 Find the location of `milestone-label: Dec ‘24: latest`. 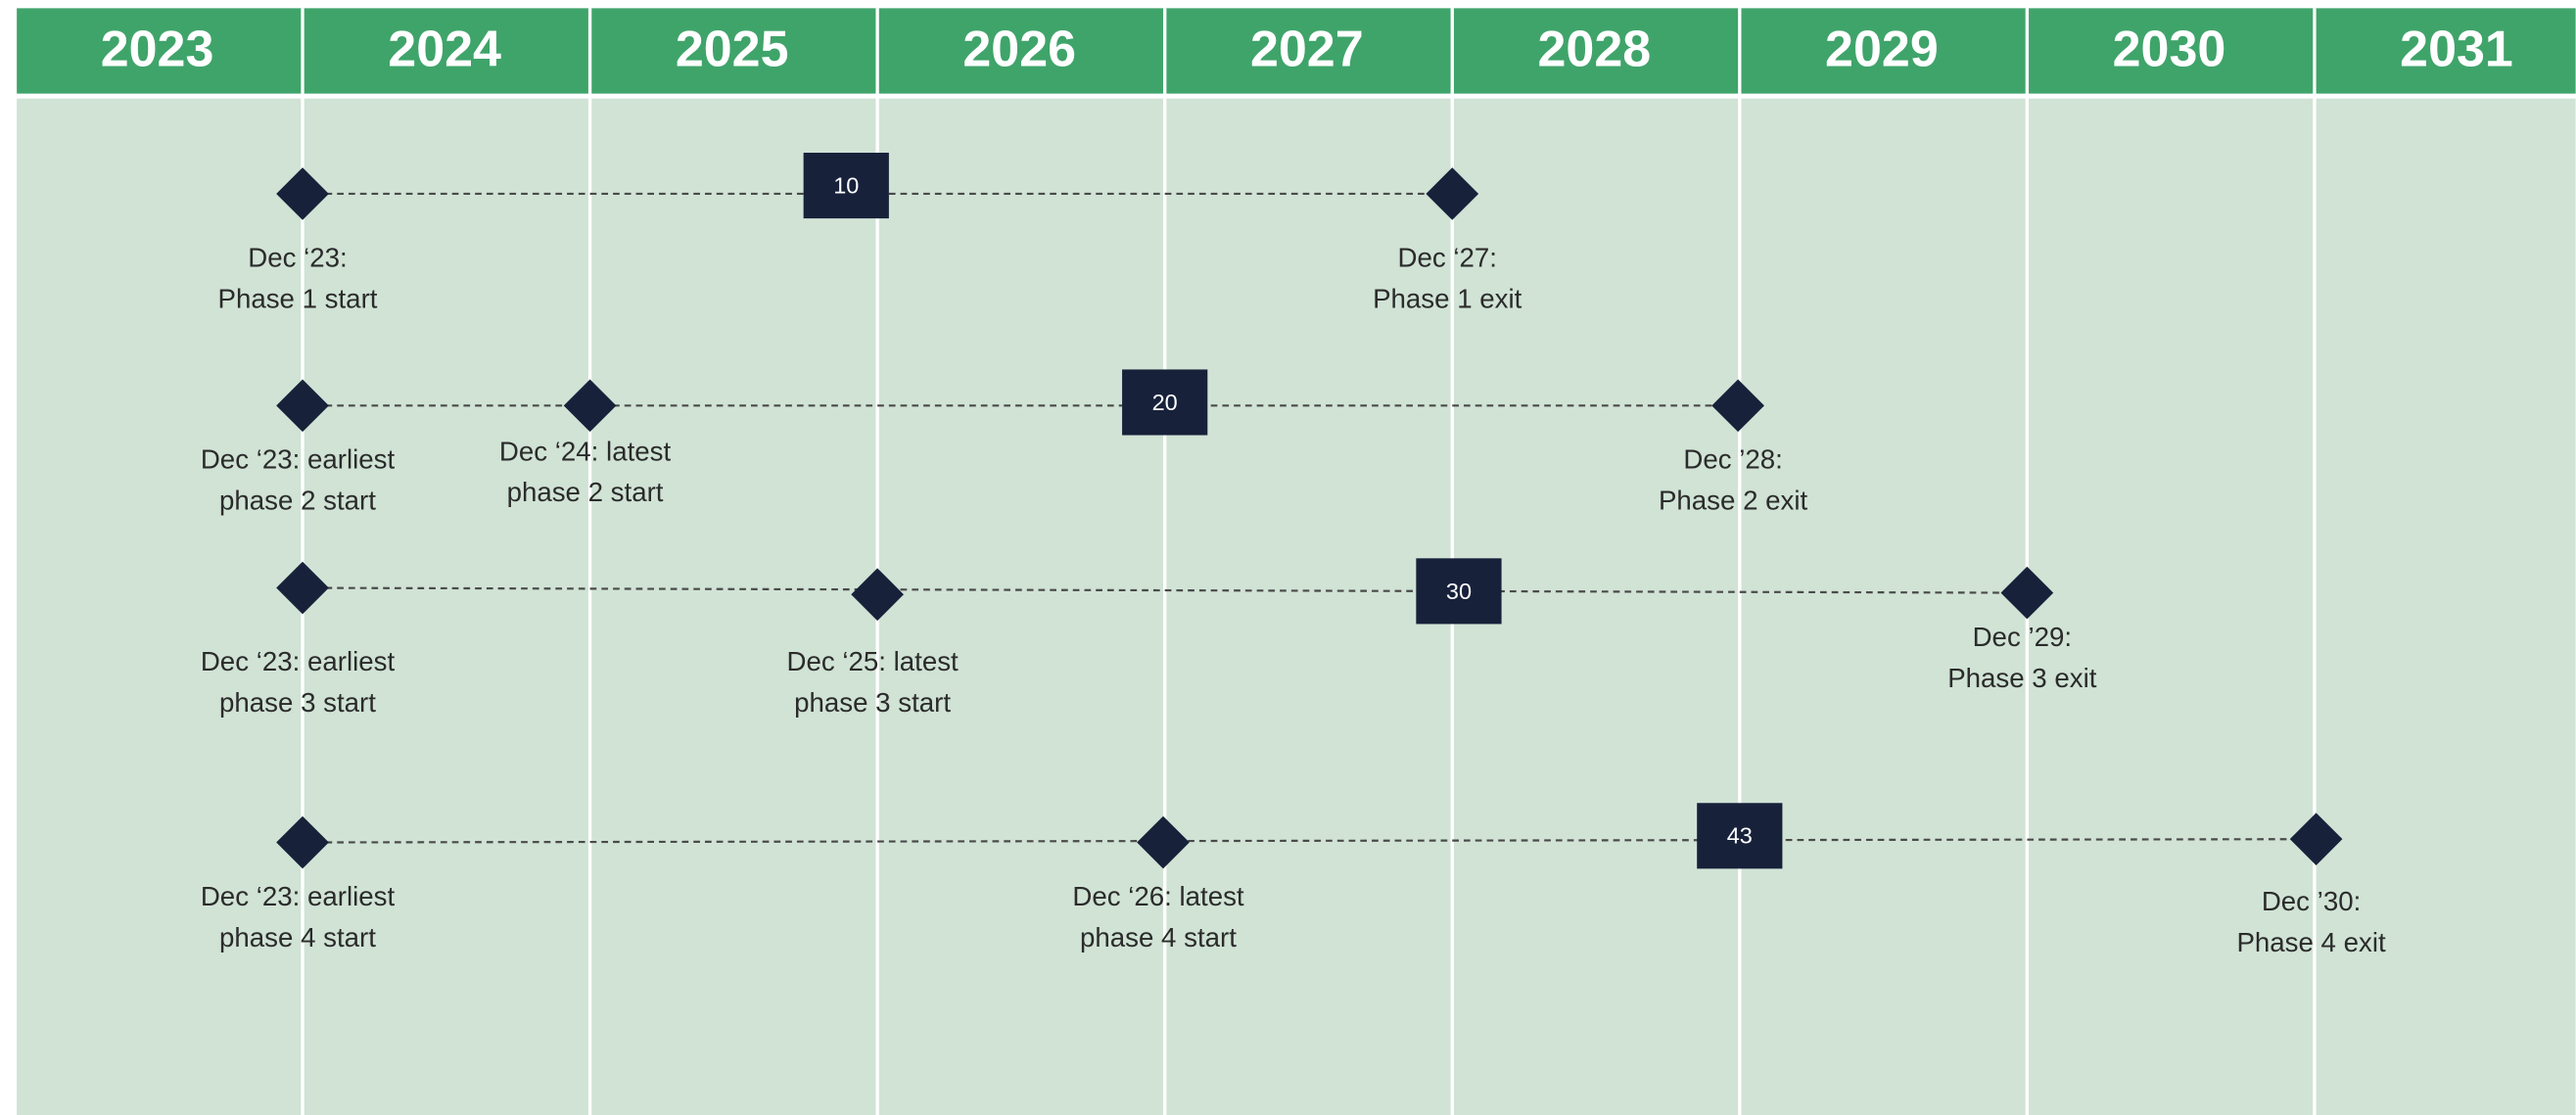

milestone-label: Dec ‘24: latest is located at coordinates (585, 451).